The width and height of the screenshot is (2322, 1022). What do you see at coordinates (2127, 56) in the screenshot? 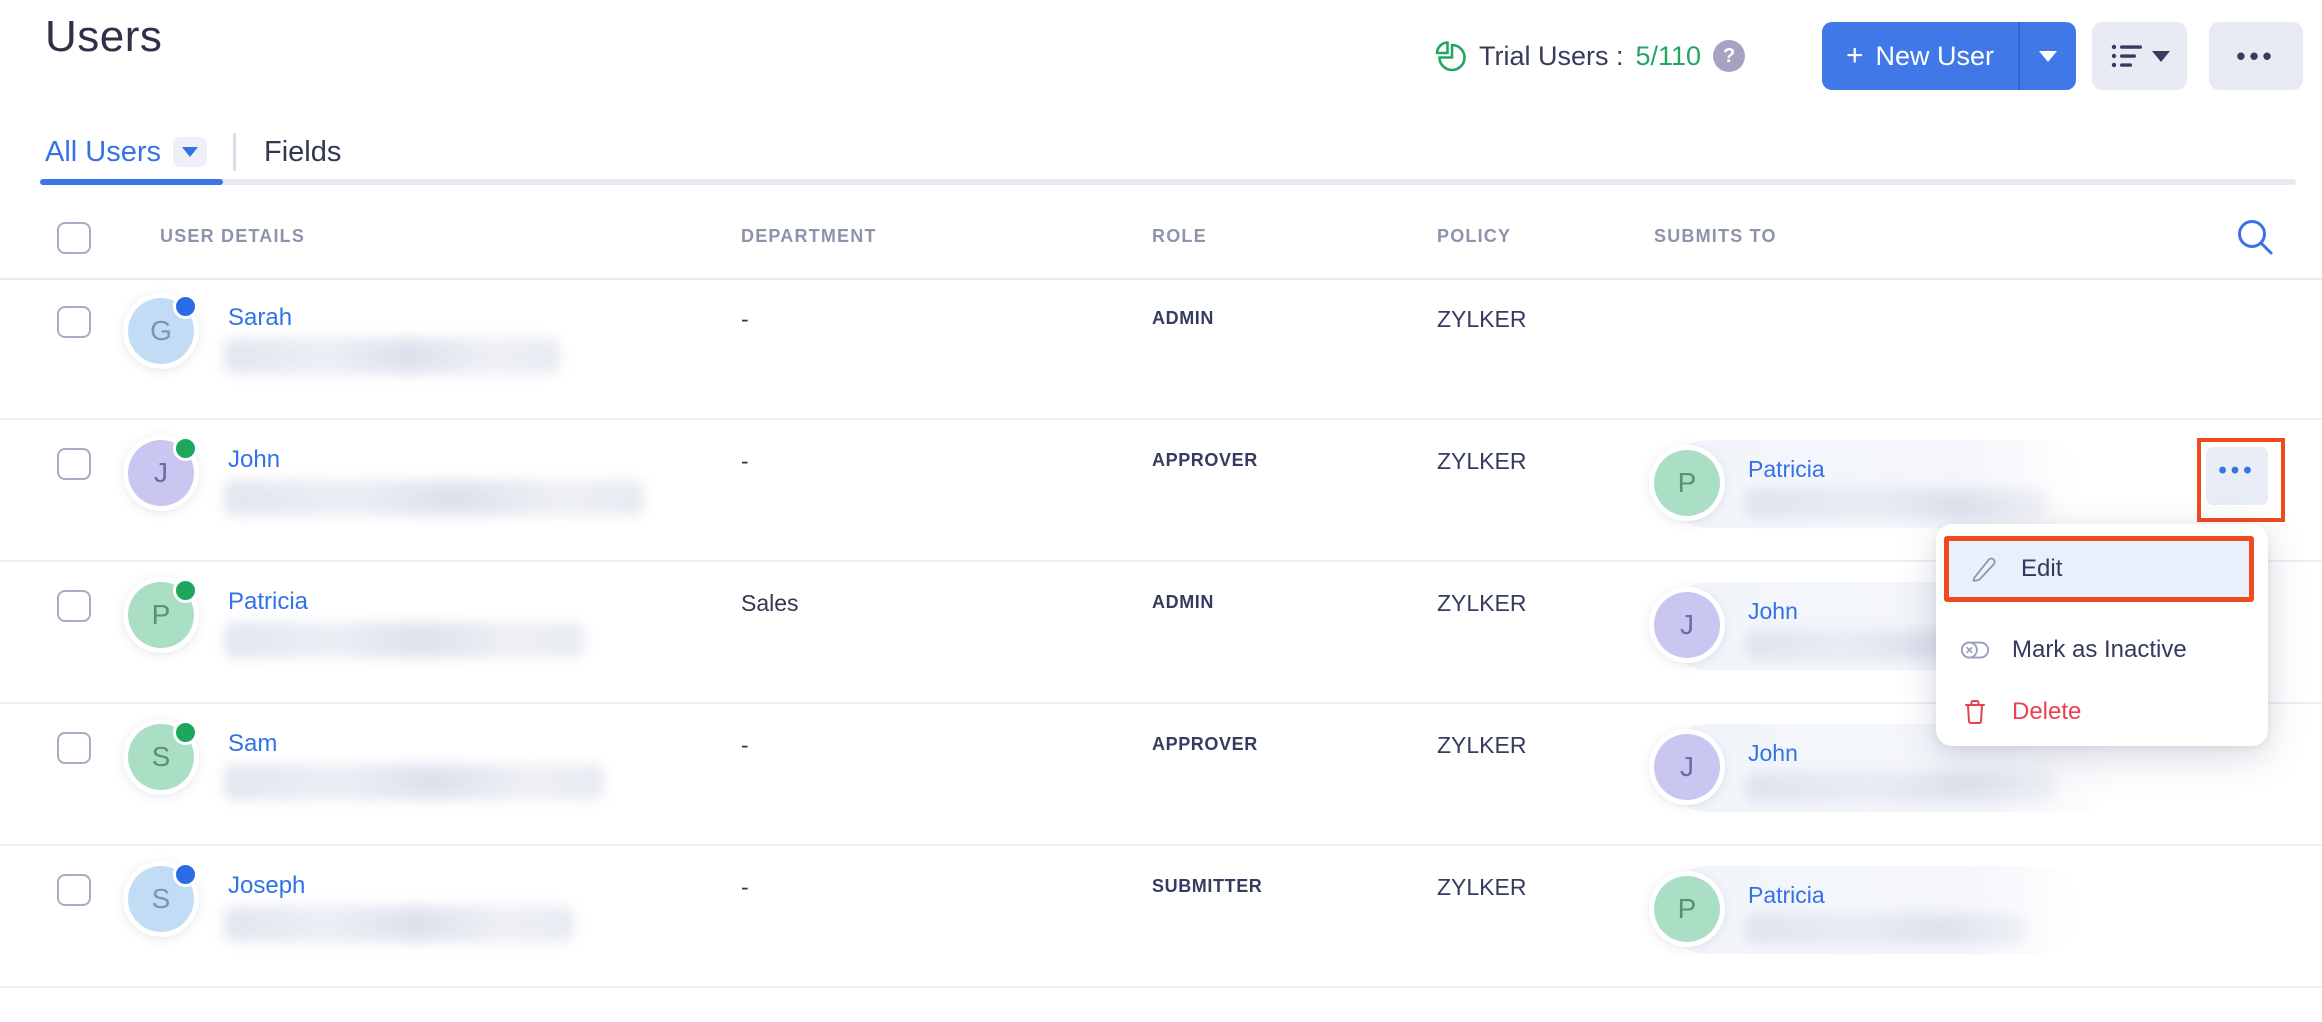
I see `list-view-icon` at bounding box center [2127, 56].